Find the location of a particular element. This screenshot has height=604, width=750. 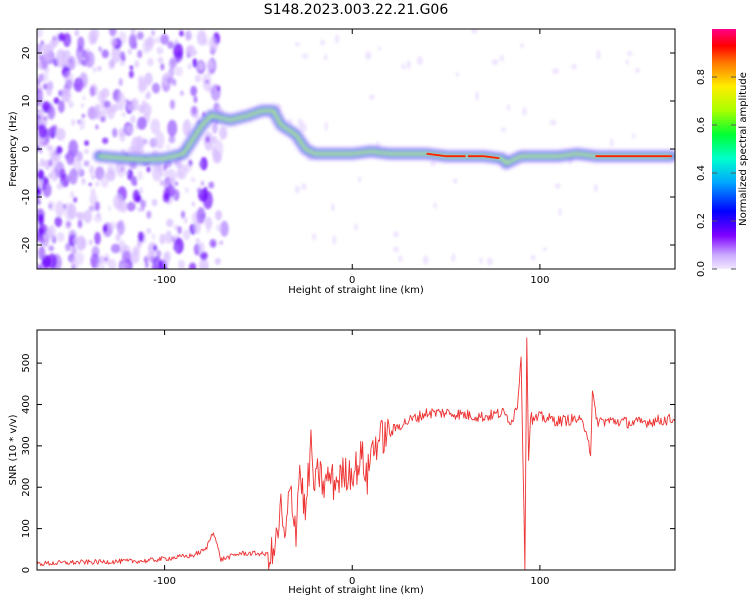

snr-x-label: Height of straight line (km) is located at coordinates (356, 590).